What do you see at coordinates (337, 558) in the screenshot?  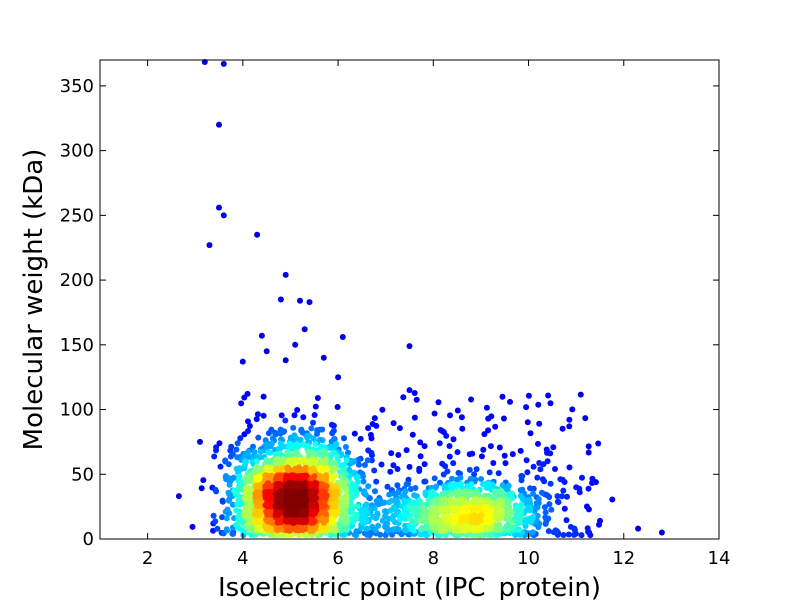 I see `x-tick-label: 6` at bounding box center [337, 558].